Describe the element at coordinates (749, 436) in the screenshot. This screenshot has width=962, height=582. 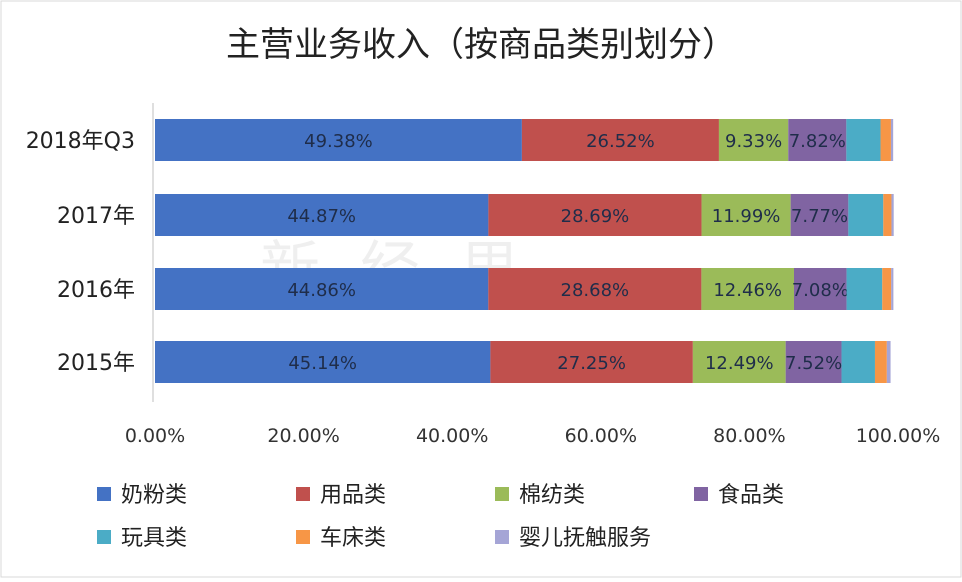
I see `x-tick-label: 80.00%` at that location.